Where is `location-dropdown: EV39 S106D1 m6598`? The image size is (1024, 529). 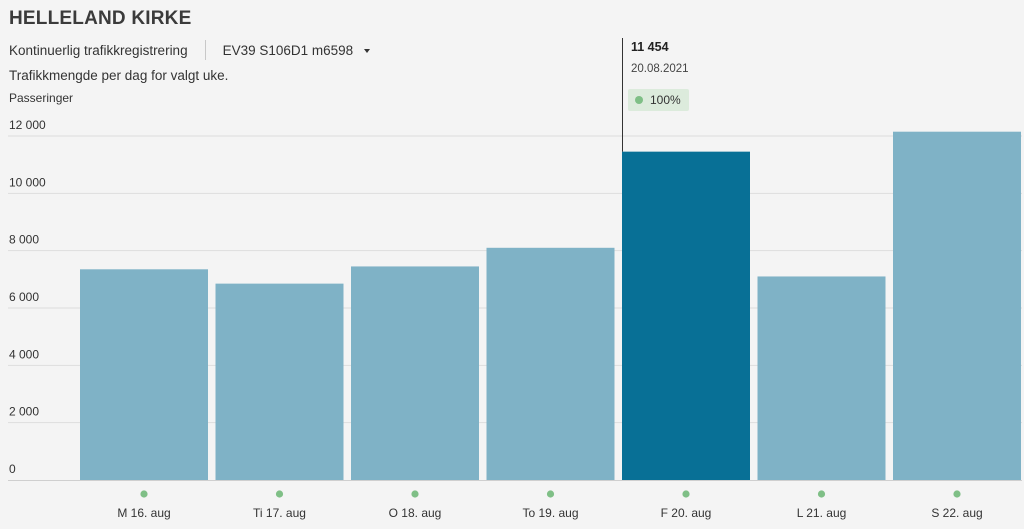 location-dropdown: EV39 S106D1 m6598 is located at coordinates (297, 50).